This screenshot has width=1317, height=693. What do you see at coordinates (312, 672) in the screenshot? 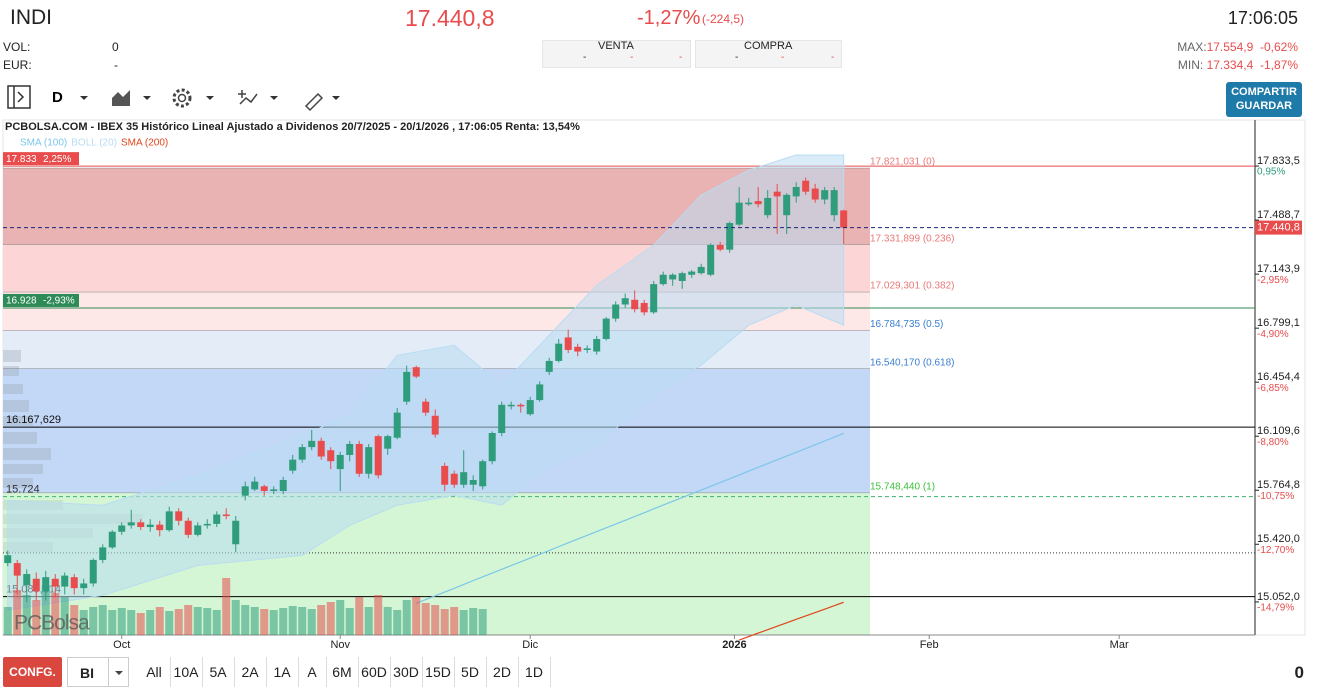
I see `range-button: A` at bounding box center [312, 672].